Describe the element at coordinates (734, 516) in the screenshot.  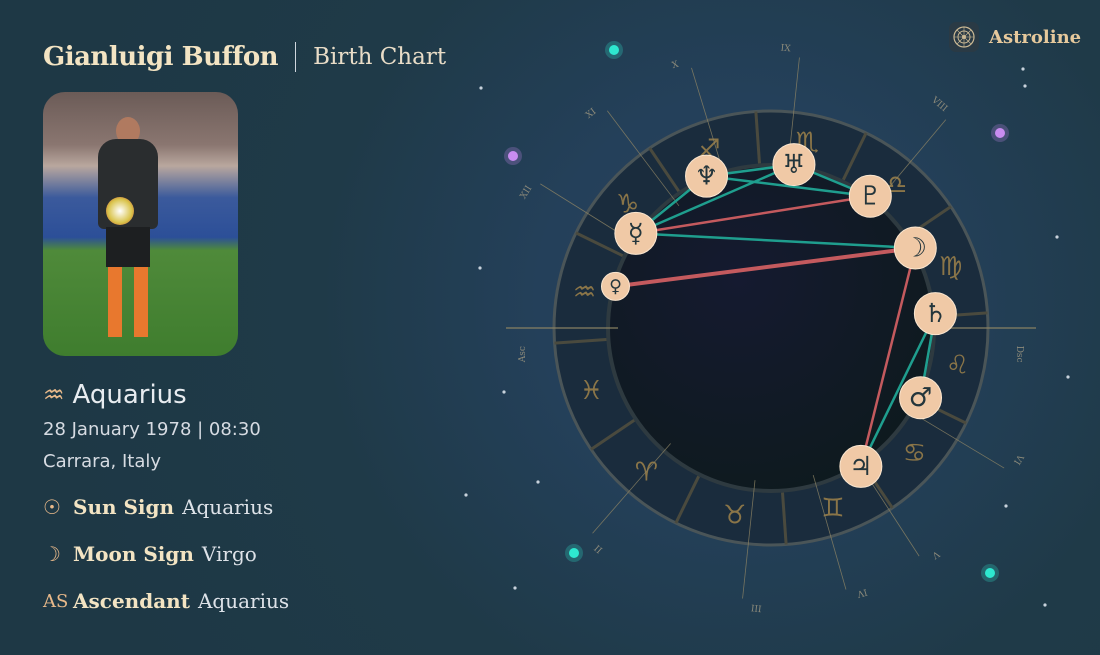
I see `taurus-icon: ♉︎` at that location.